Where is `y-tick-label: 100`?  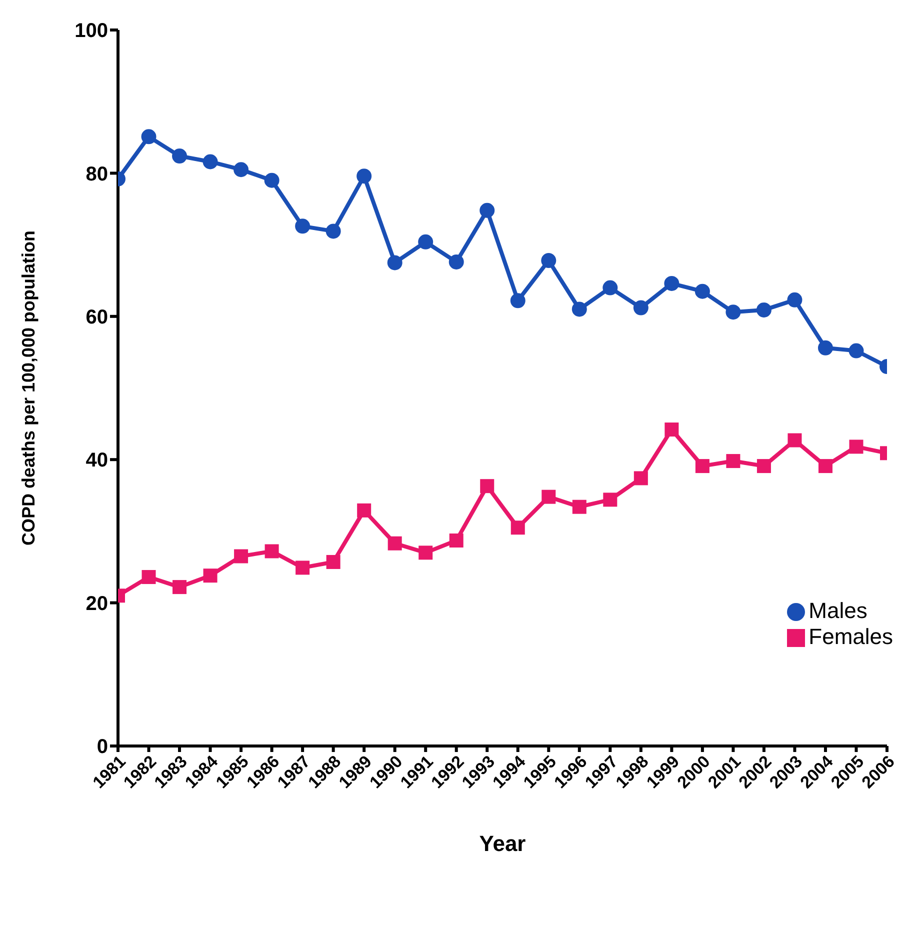
y-tick-label: 100 is located at coordinates (91, 31).